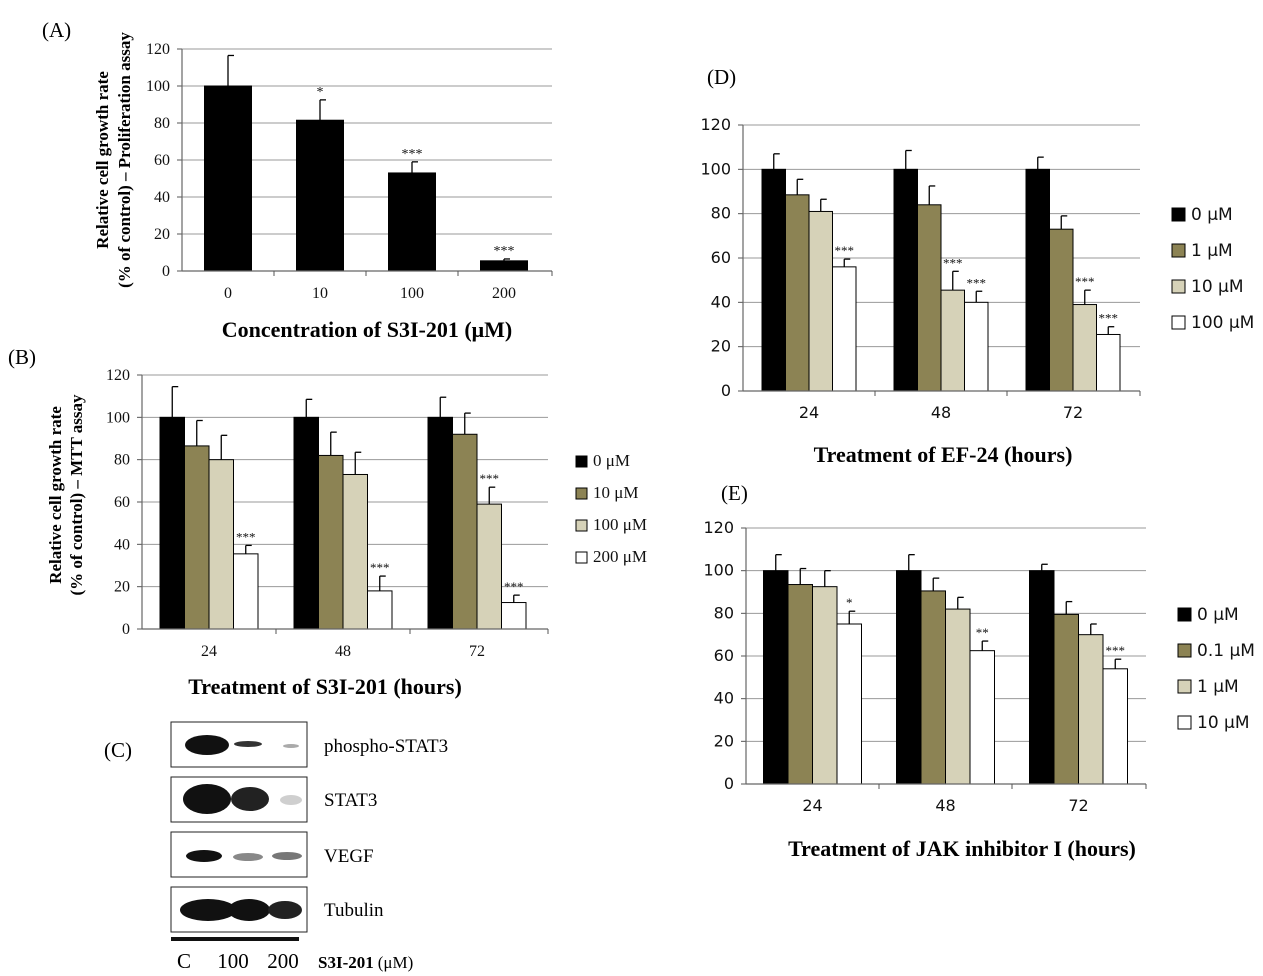 This screenshot has height=976, width=1263. What do you see at coordinates (504, 251) in the screenshot?
I see `chart-a-significance-label: ***` at bounding box center [504, 251].